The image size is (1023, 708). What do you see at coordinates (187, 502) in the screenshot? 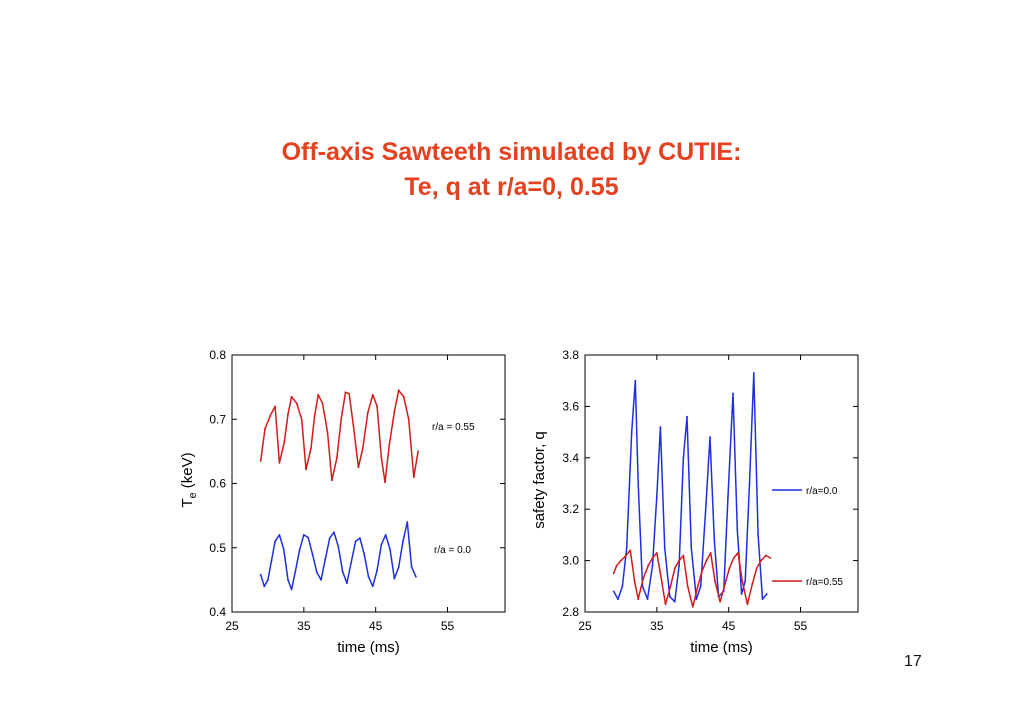
I see `chart1-y-axis-label-main: T` at bounding box center [187, 502].